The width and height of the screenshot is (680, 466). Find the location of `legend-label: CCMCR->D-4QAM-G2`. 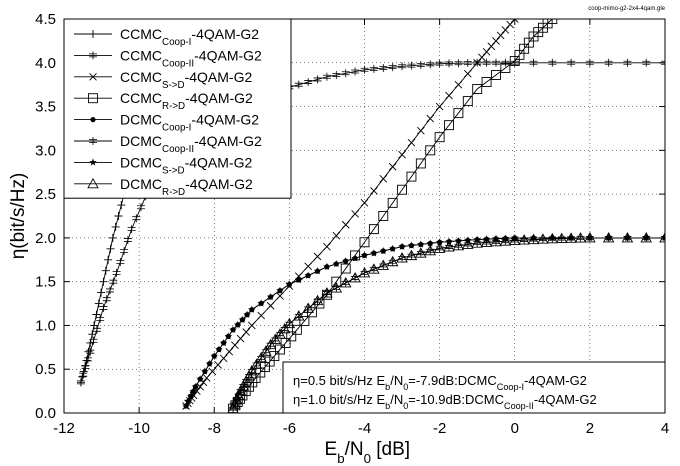

legend-label: CCMCR->D-4QAM-G2 is located at coordinates (186, 101).